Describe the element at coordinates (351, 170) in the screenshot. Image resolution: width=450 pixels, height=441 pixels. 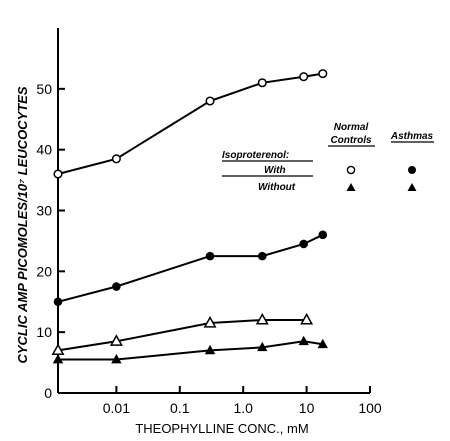
I see `legend-normal-with-marker` at that location.